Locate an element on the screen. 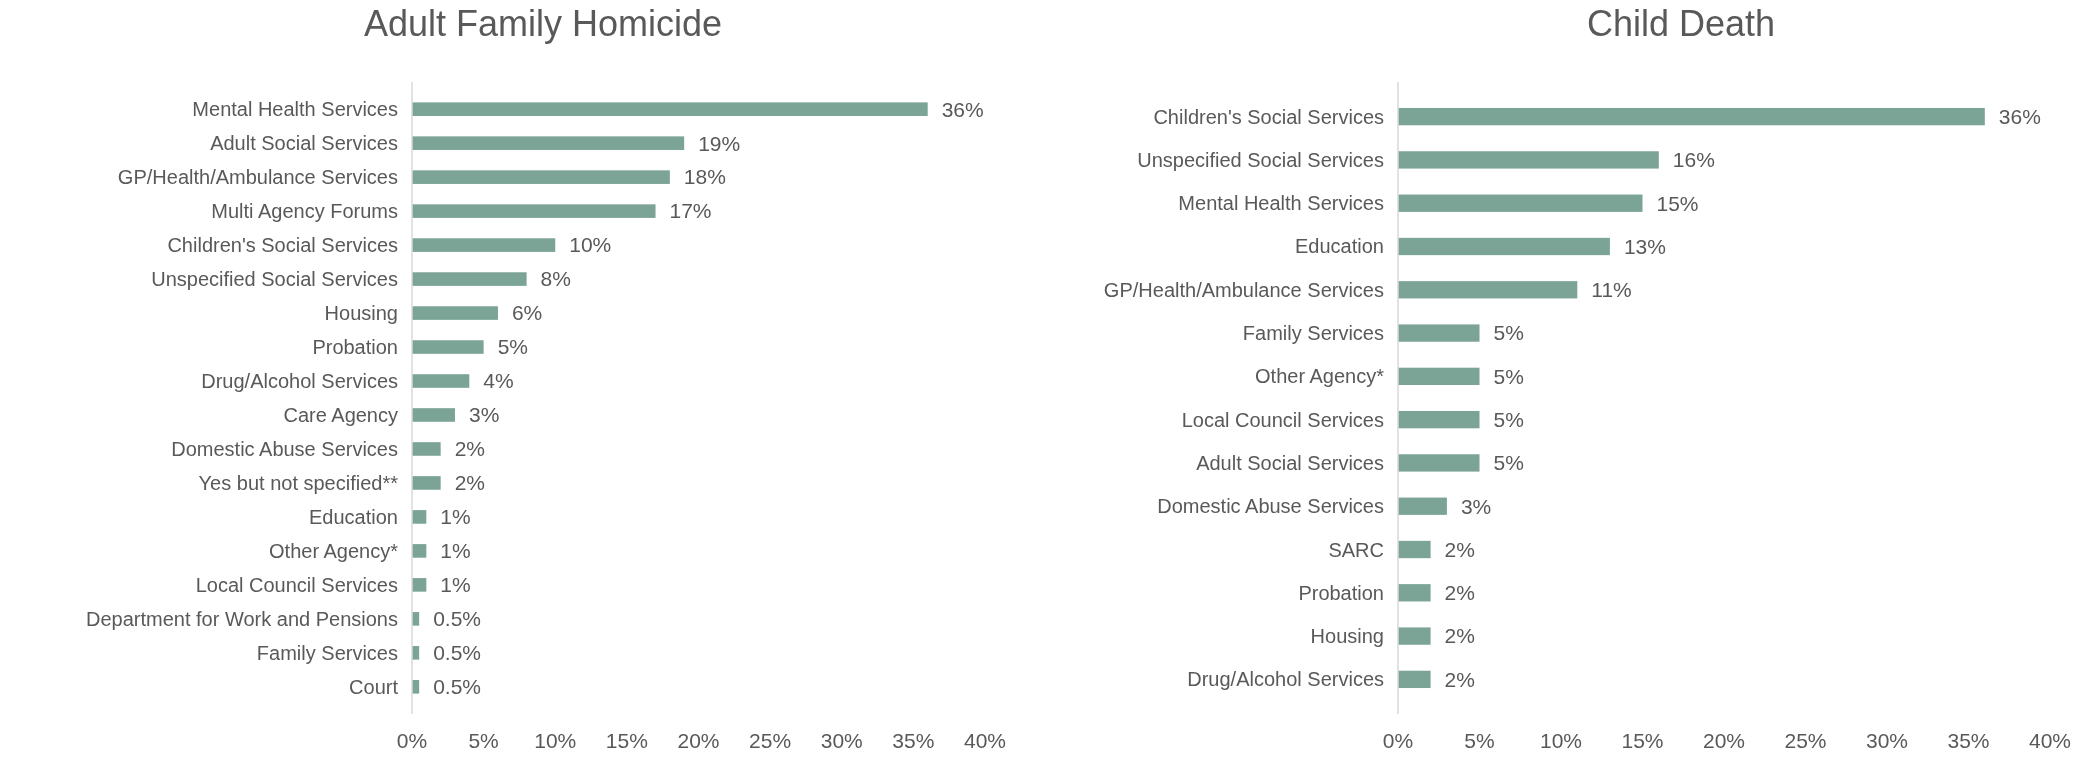  y-tick-label: Unspecified Social Services is located at coordinates (1260, 159).